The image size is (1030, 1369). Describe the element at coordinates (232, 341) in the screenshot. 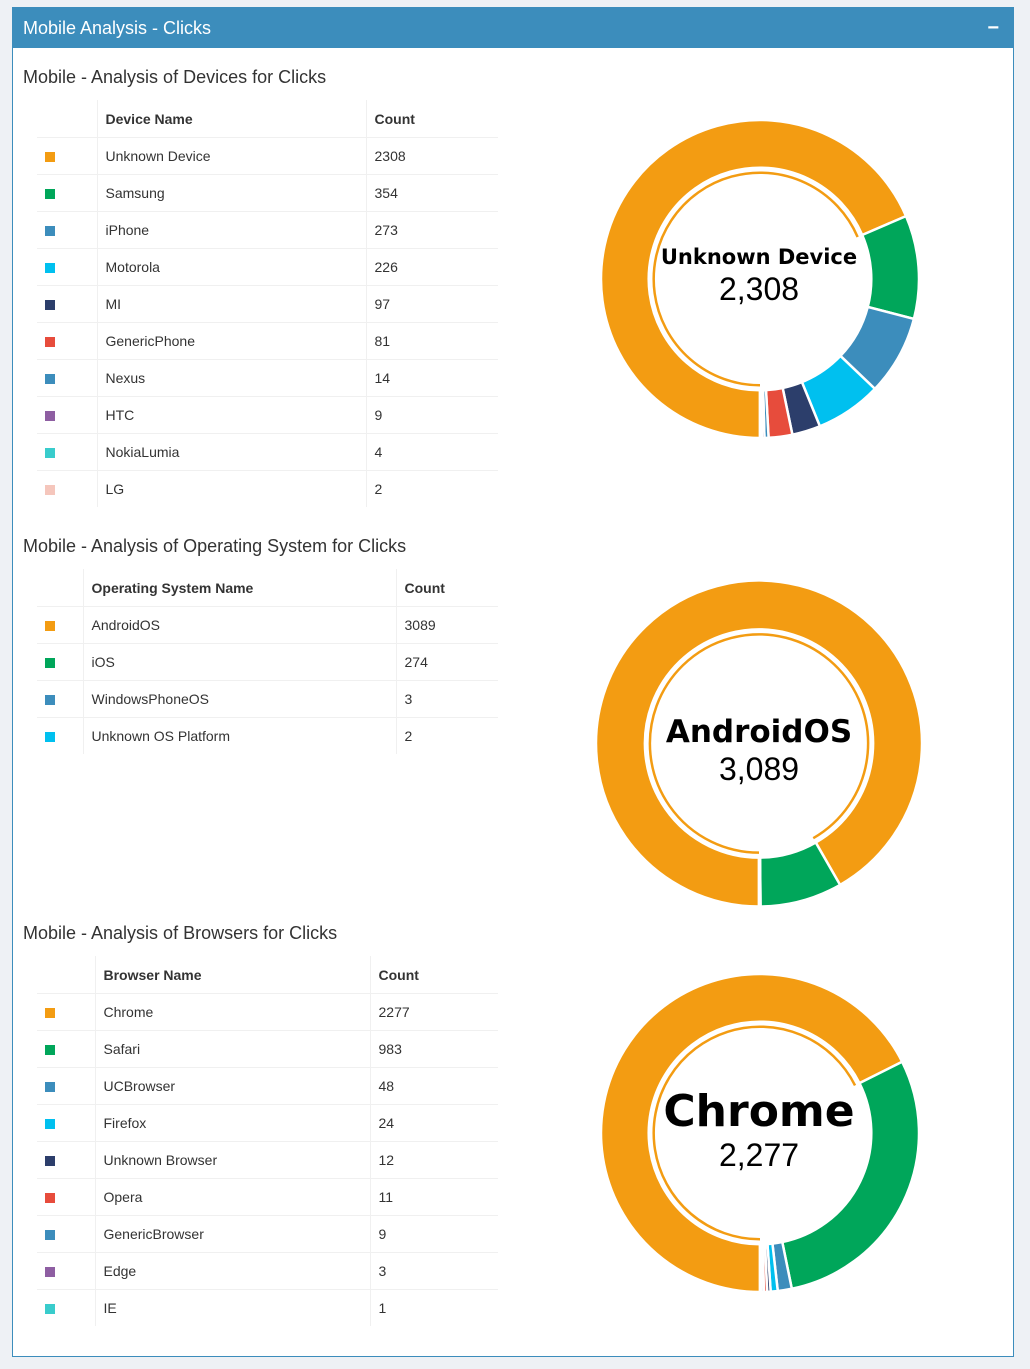

I see `row-name: GenericPhone` at that location.